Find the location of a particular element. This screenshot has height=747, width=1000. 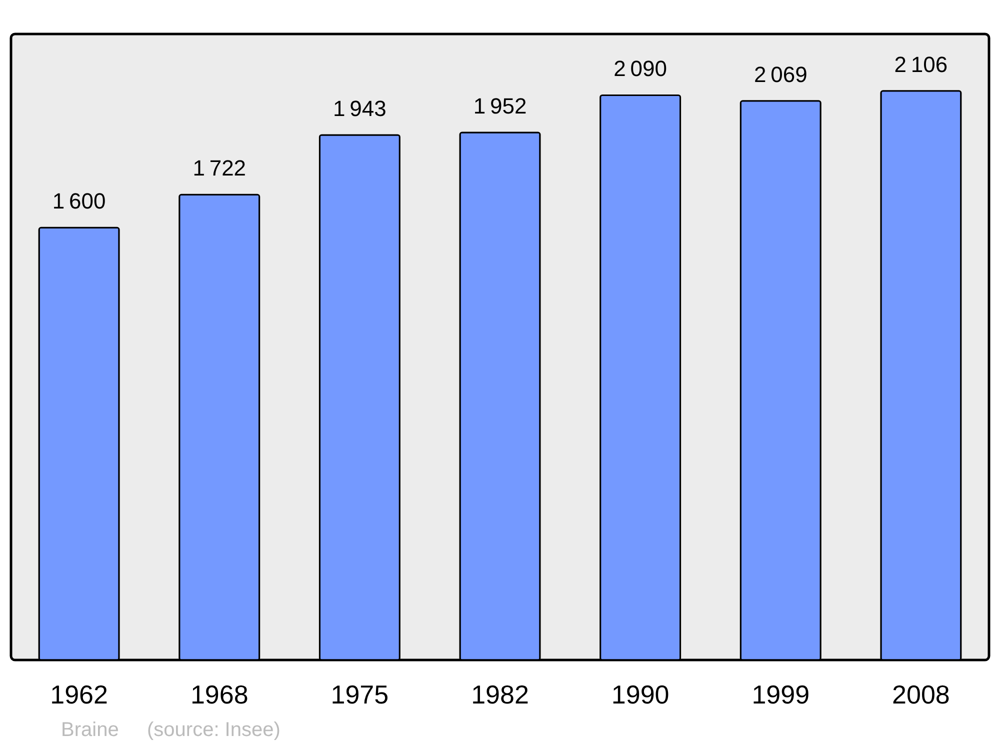

x-tick-label: 2008 is located at coordinates (921, 695).